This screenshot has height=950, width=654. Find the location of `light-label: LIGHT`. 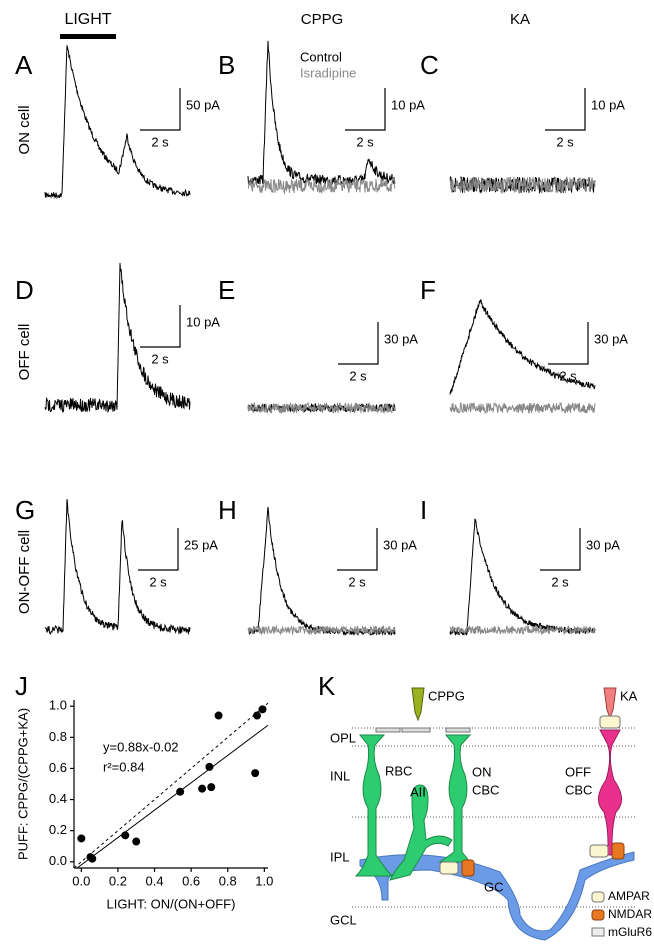

light-label: LIGHT is located at coordinates (87, 19).